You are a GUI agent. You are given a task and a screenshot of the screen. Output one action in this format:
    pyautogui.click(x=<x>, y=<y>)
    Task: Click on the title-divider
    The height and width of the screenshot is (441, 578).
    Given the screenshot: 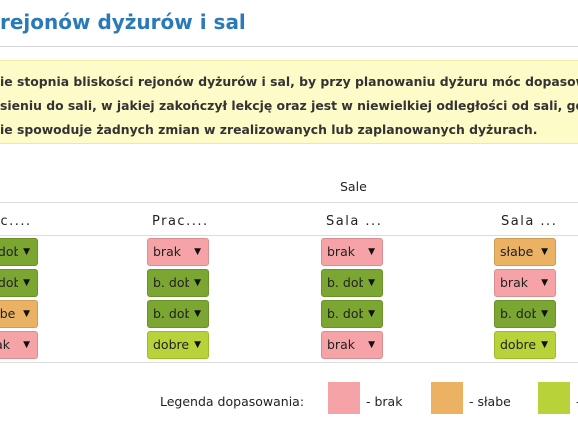 What is the action you would take?
    pyautogui.click(x=289, y=46)
    